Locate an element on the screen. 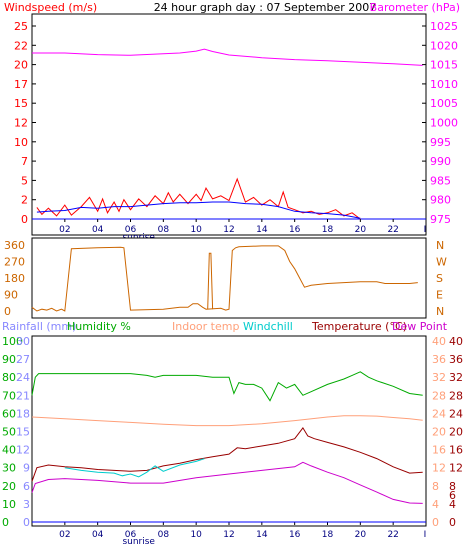 The width and height of the screenshot is (463, 556). rainfall-axis-title: Rainfall (mm) is located at coordinates (39, 326).